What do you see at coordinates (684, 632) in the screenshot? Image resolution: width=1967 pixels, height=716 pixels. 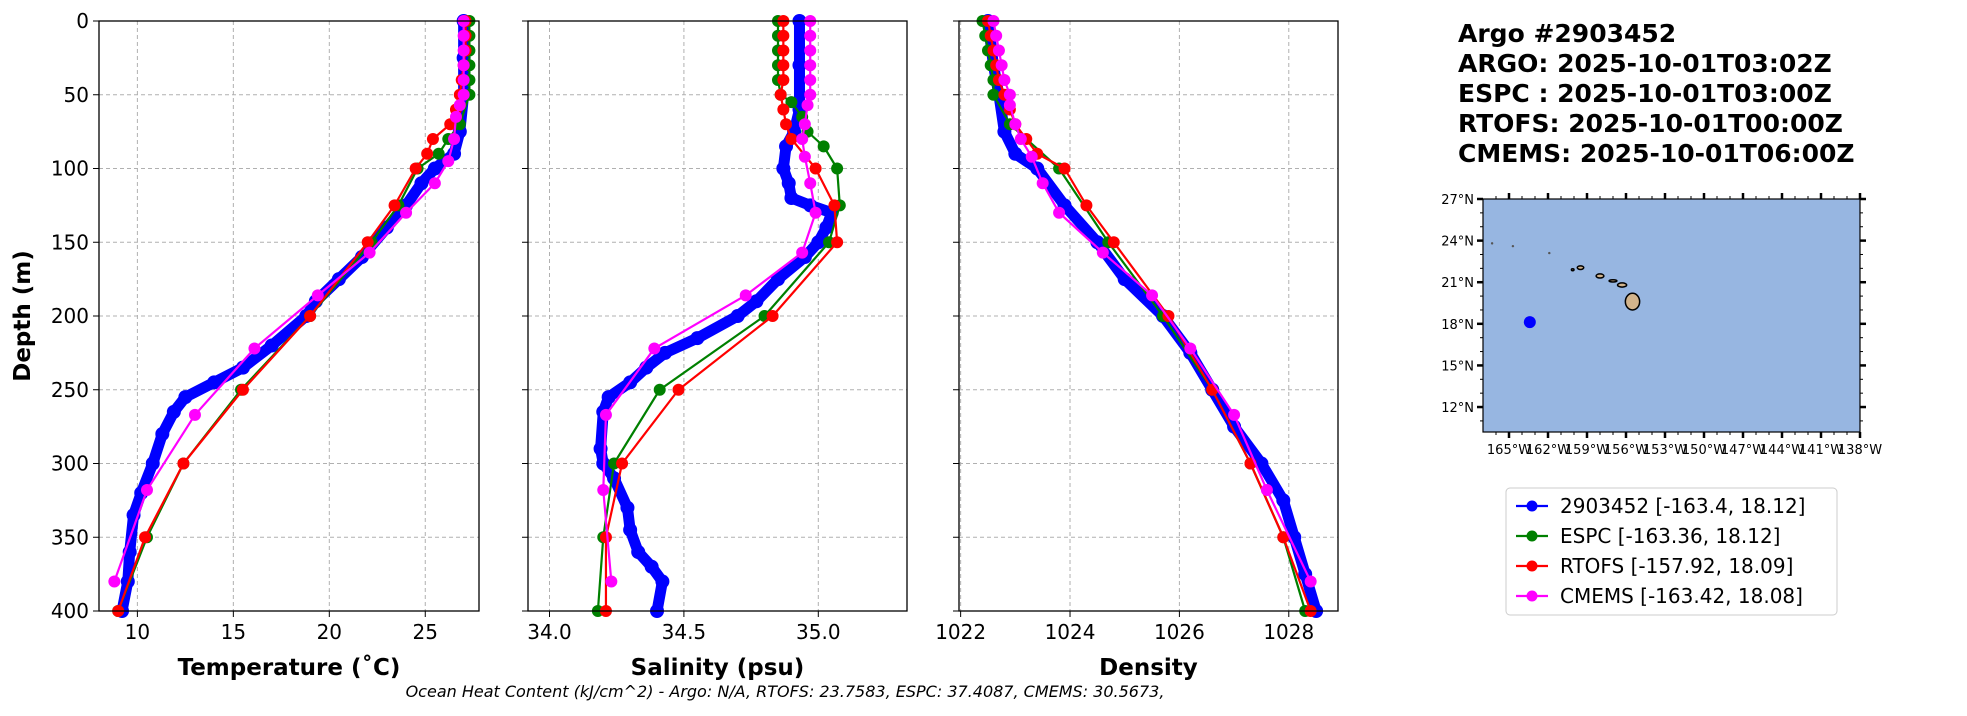 I see `x-tick-label: 34.5` at bounding box center [684, 632].